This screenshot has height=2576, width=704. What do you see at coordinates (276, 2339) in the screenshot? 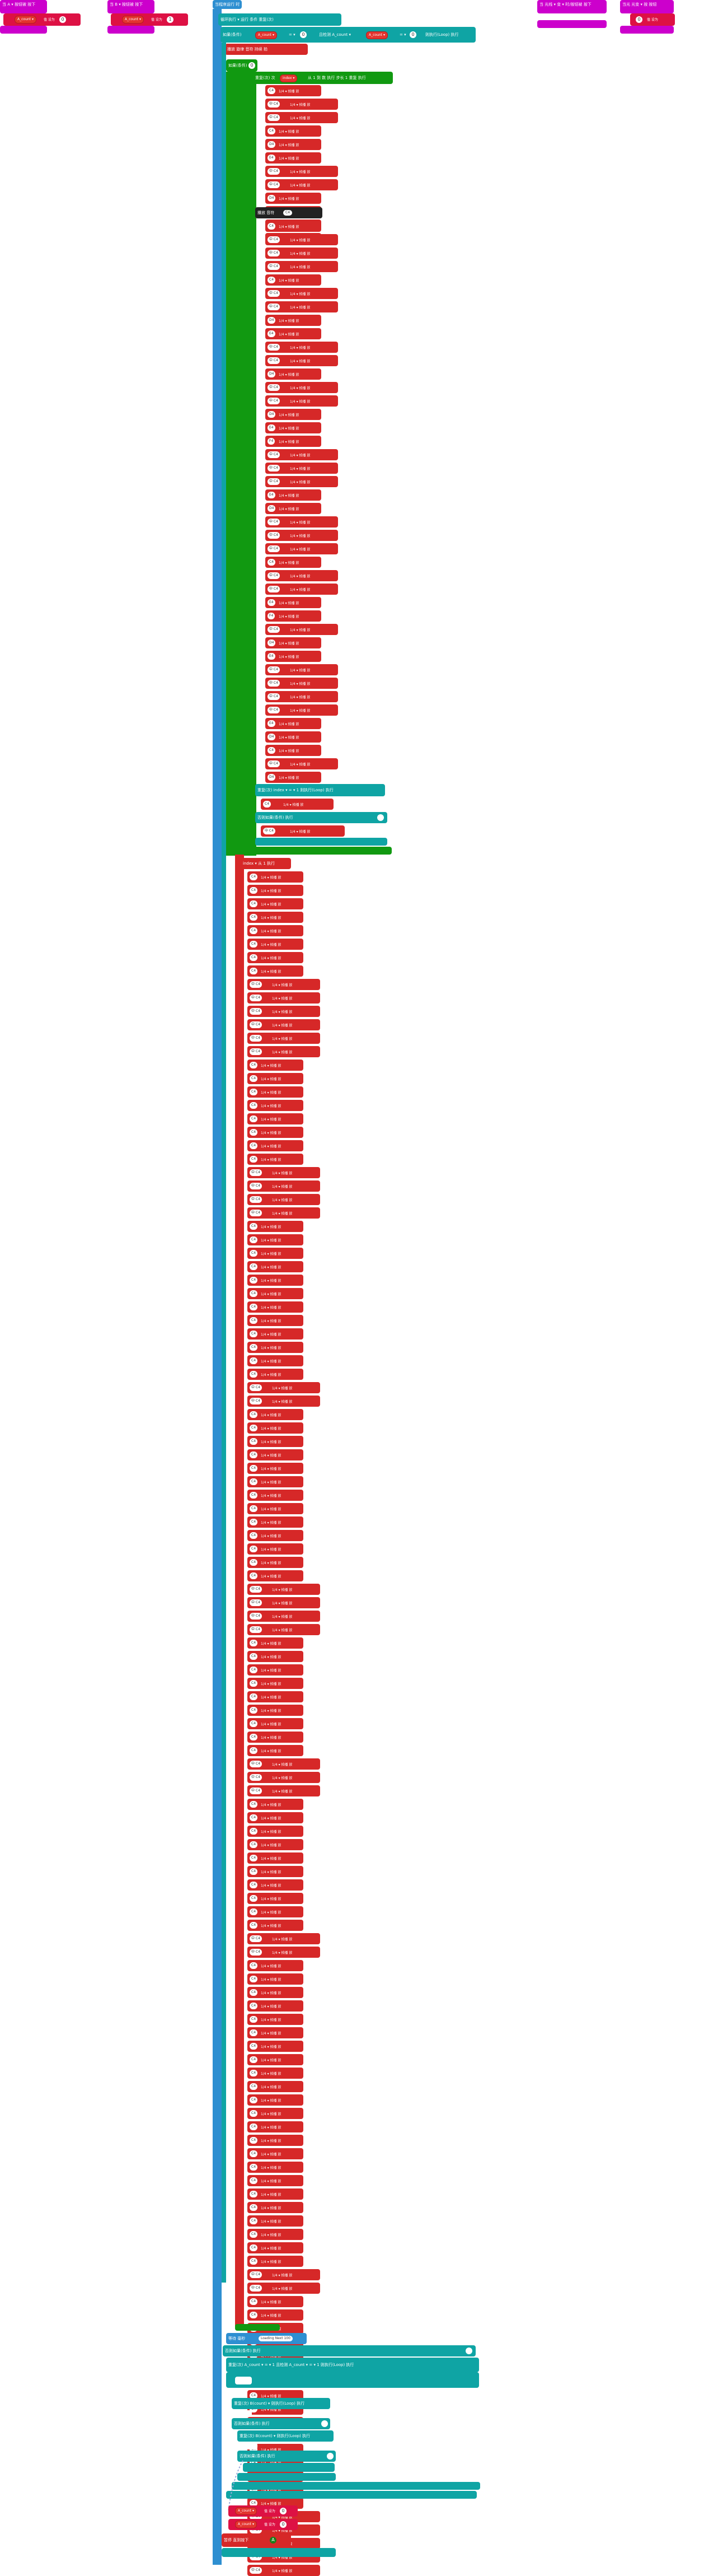
I see `wait-input: Loading Next 100` at bounding box center [276, 2339].